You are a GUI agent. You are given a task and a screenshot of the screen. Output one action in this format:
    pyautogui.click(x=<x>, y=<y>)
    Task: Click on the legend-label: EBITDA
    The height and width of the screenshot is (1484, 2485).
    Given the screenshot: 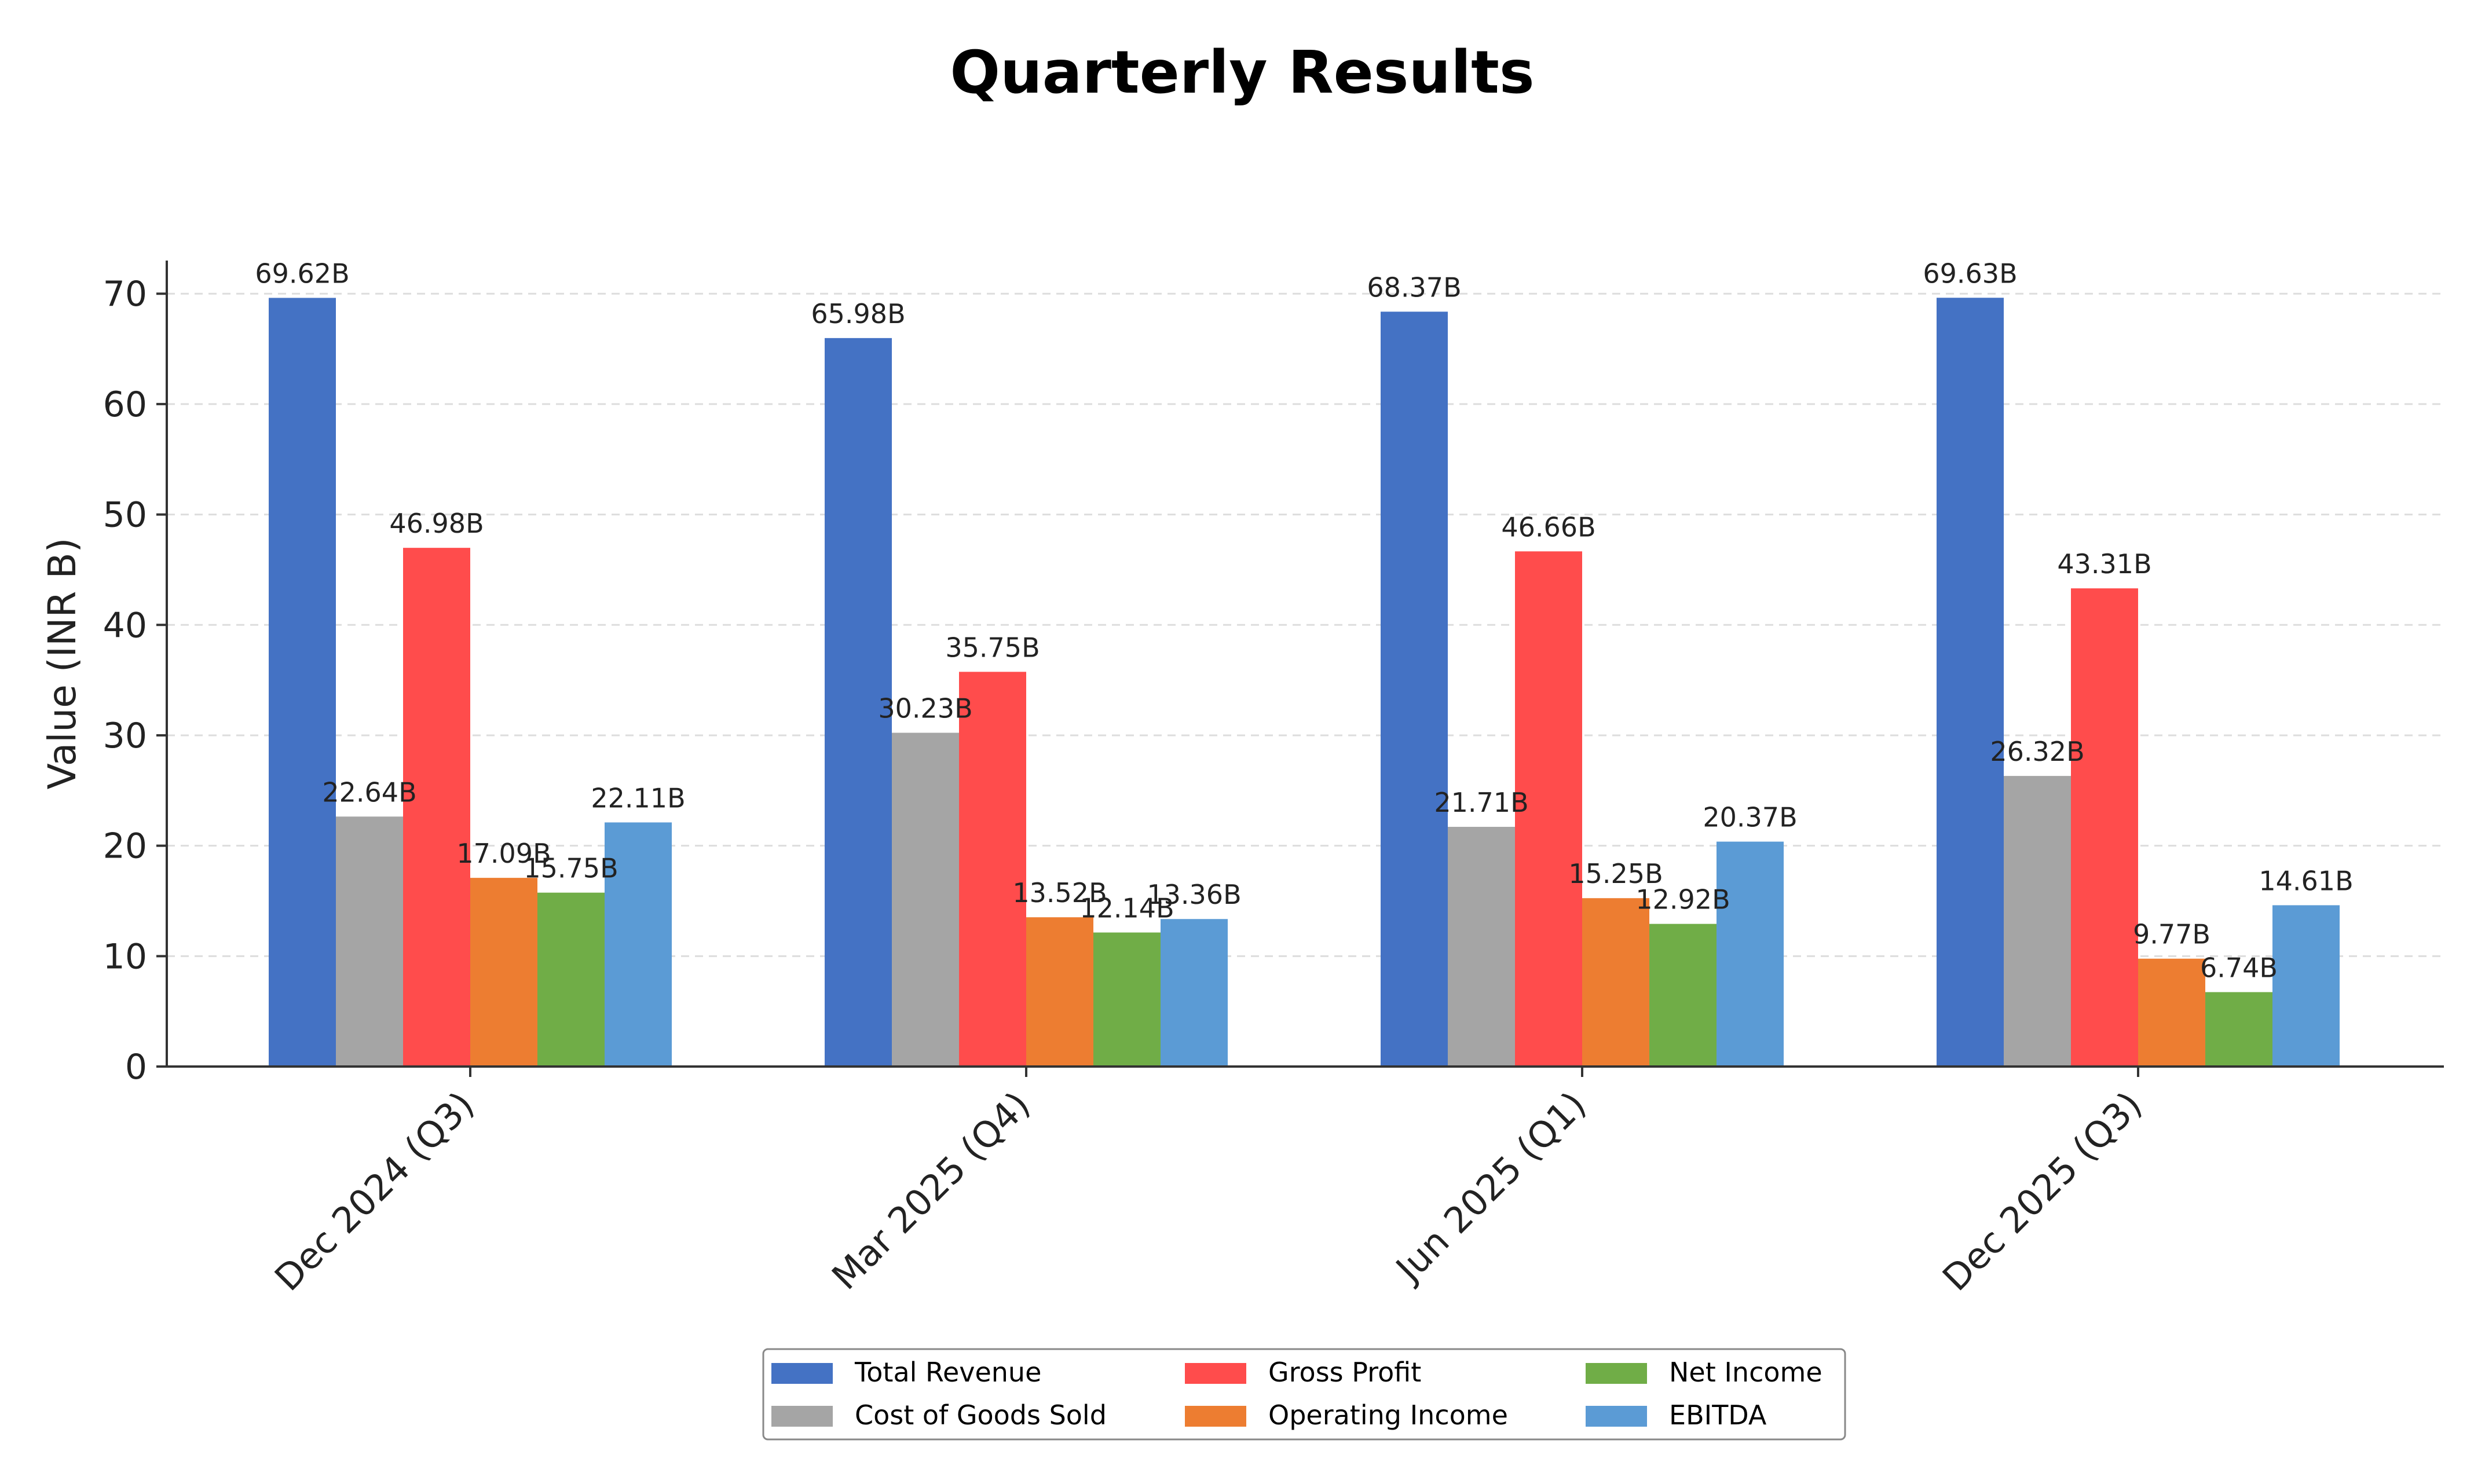 What is the action you would take?
    pyautogui.click(x=1718, y=1415)
    